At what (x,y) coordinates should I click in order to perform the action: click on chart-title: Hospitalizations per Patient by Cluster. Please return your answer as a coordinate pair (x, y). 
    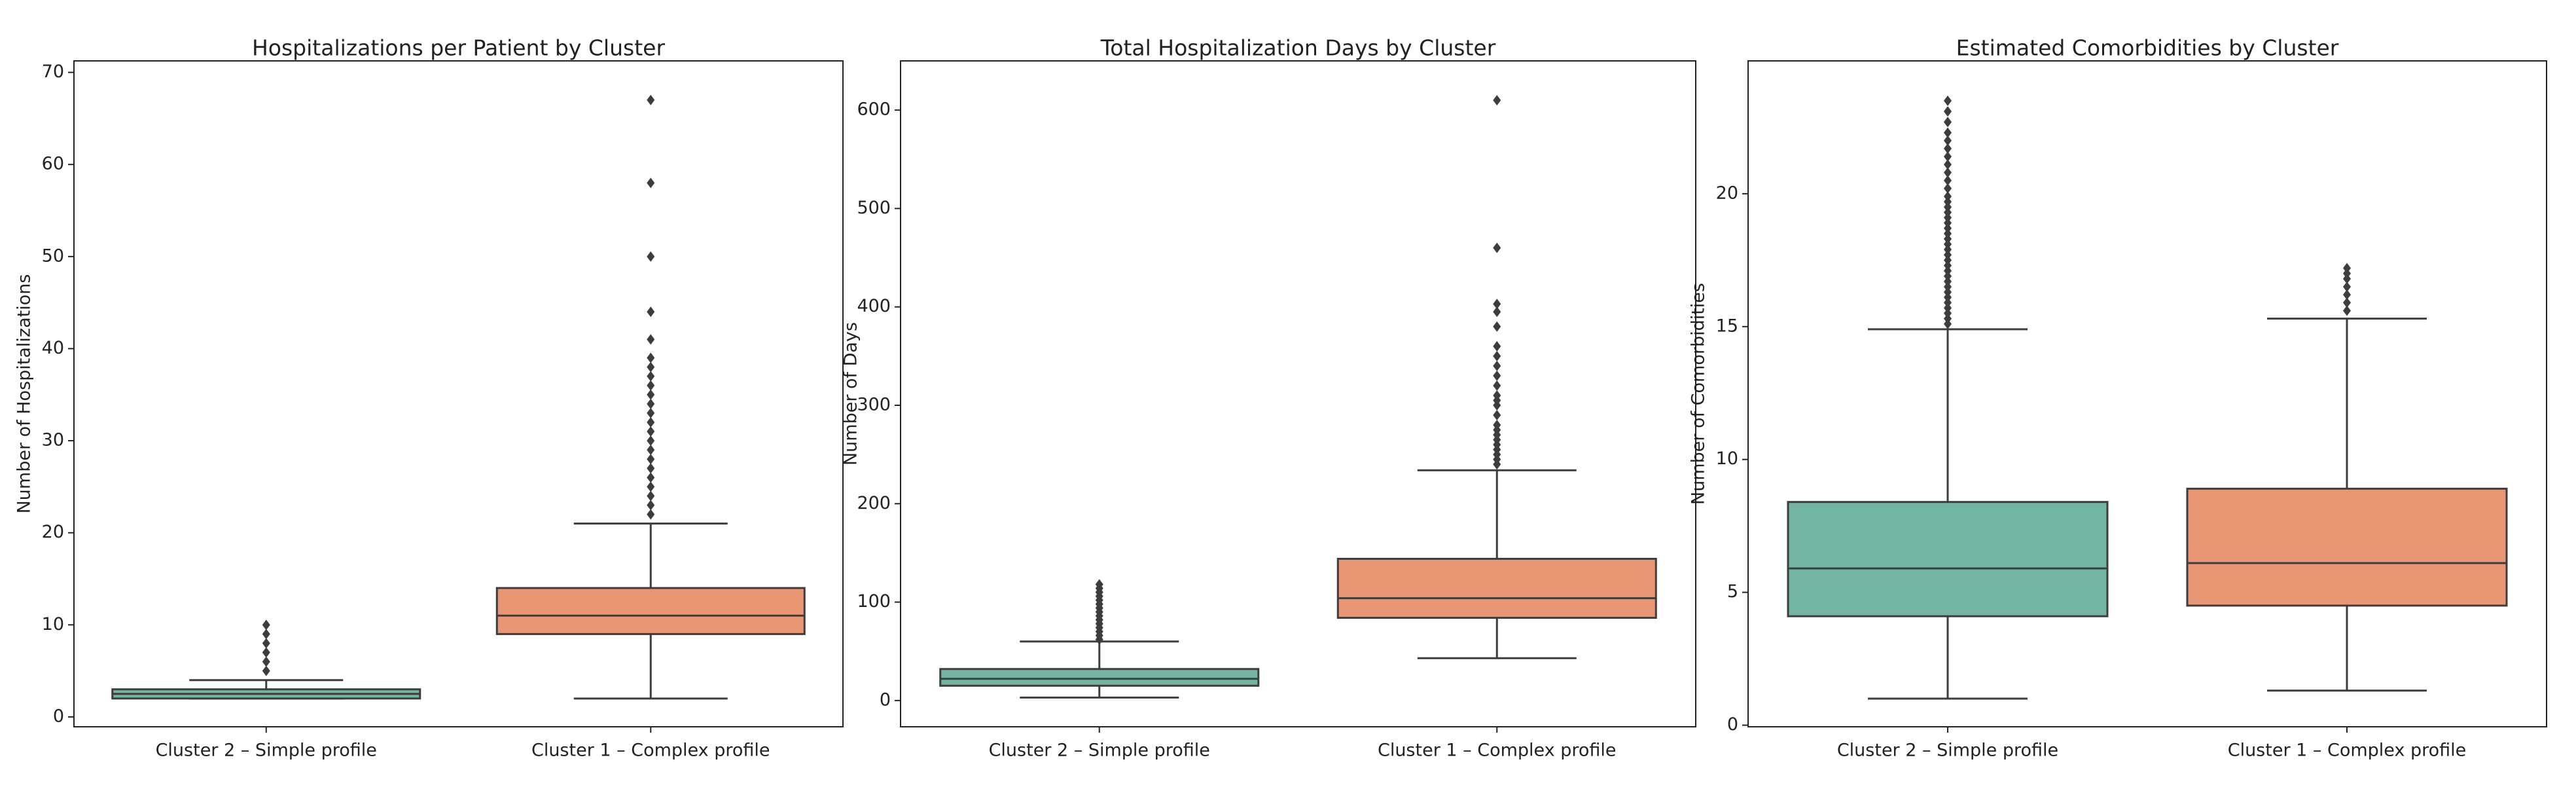
    Looking at the image, I should click on (458, 48).